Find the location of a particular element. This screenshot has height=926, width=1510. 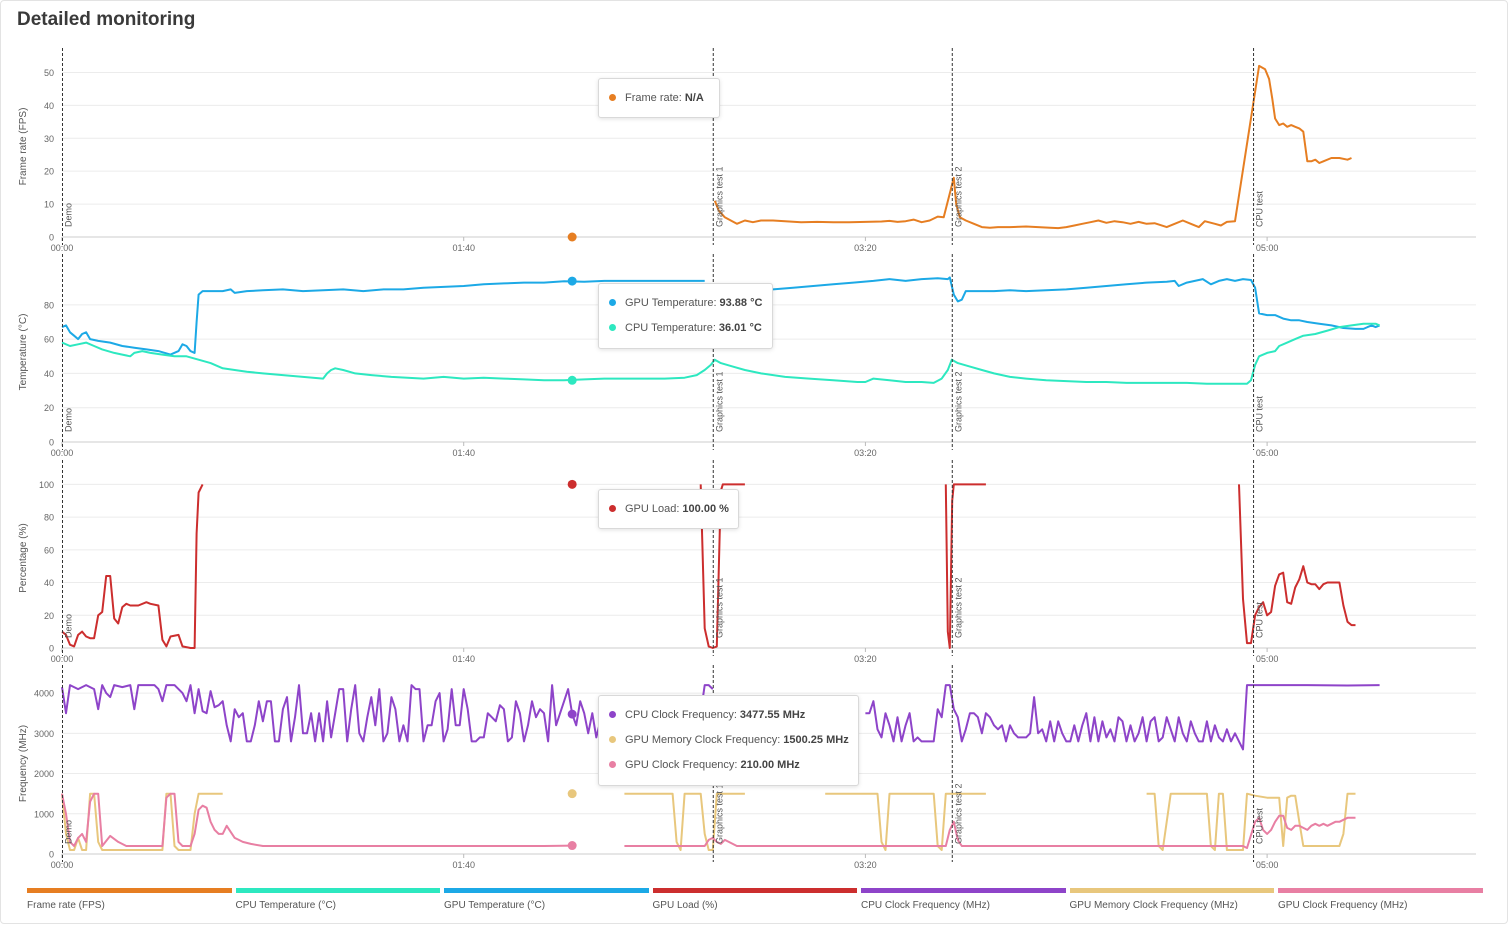

y-axis-label: Percentage (%) is located at coordinates (23, 557).